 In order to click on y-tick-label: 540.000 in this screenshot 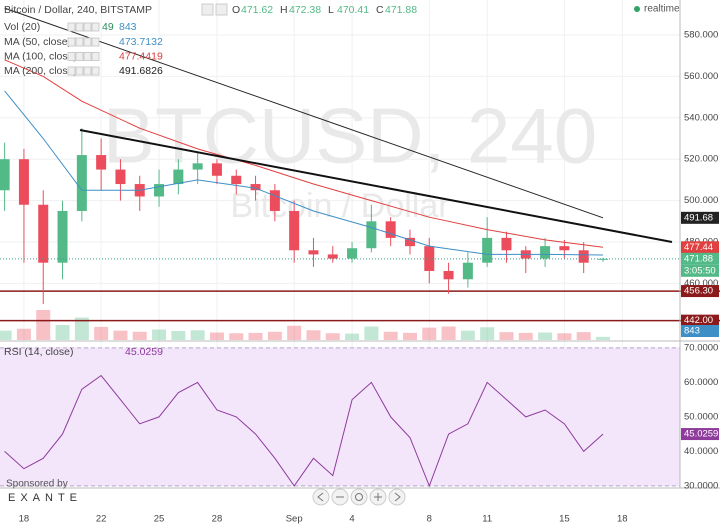, I will do `click(701, 117)`.